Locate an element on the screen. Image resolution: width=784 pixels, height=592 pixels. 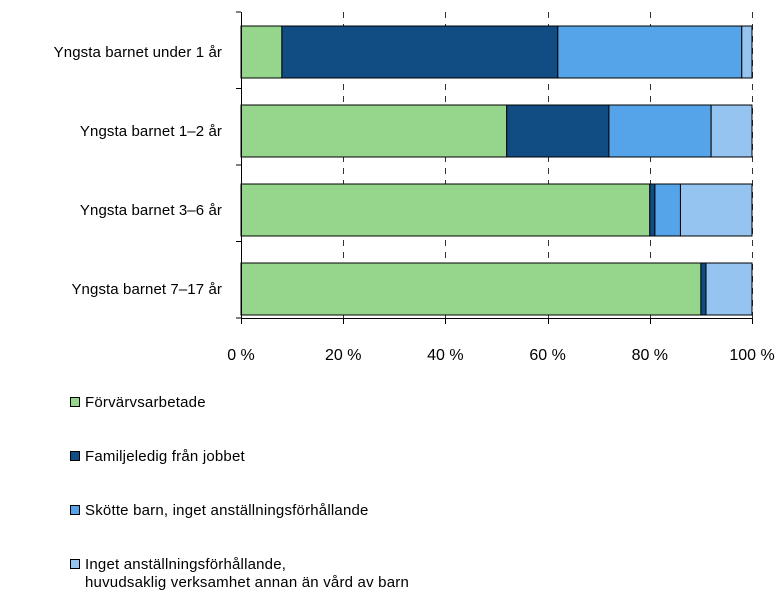
category-label: Yngsta barnet under 1 år is located at coordinates (138, 52).